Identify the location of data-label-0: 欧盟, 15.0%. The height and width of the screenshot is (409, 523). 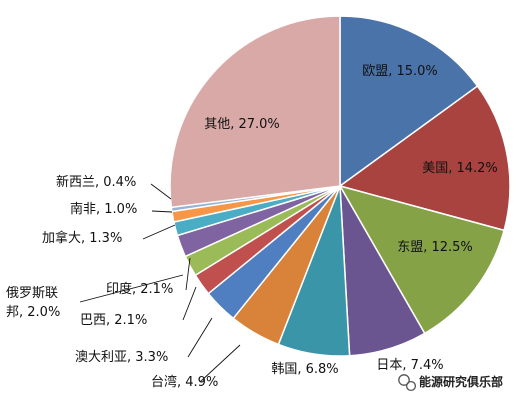
(400, 71).